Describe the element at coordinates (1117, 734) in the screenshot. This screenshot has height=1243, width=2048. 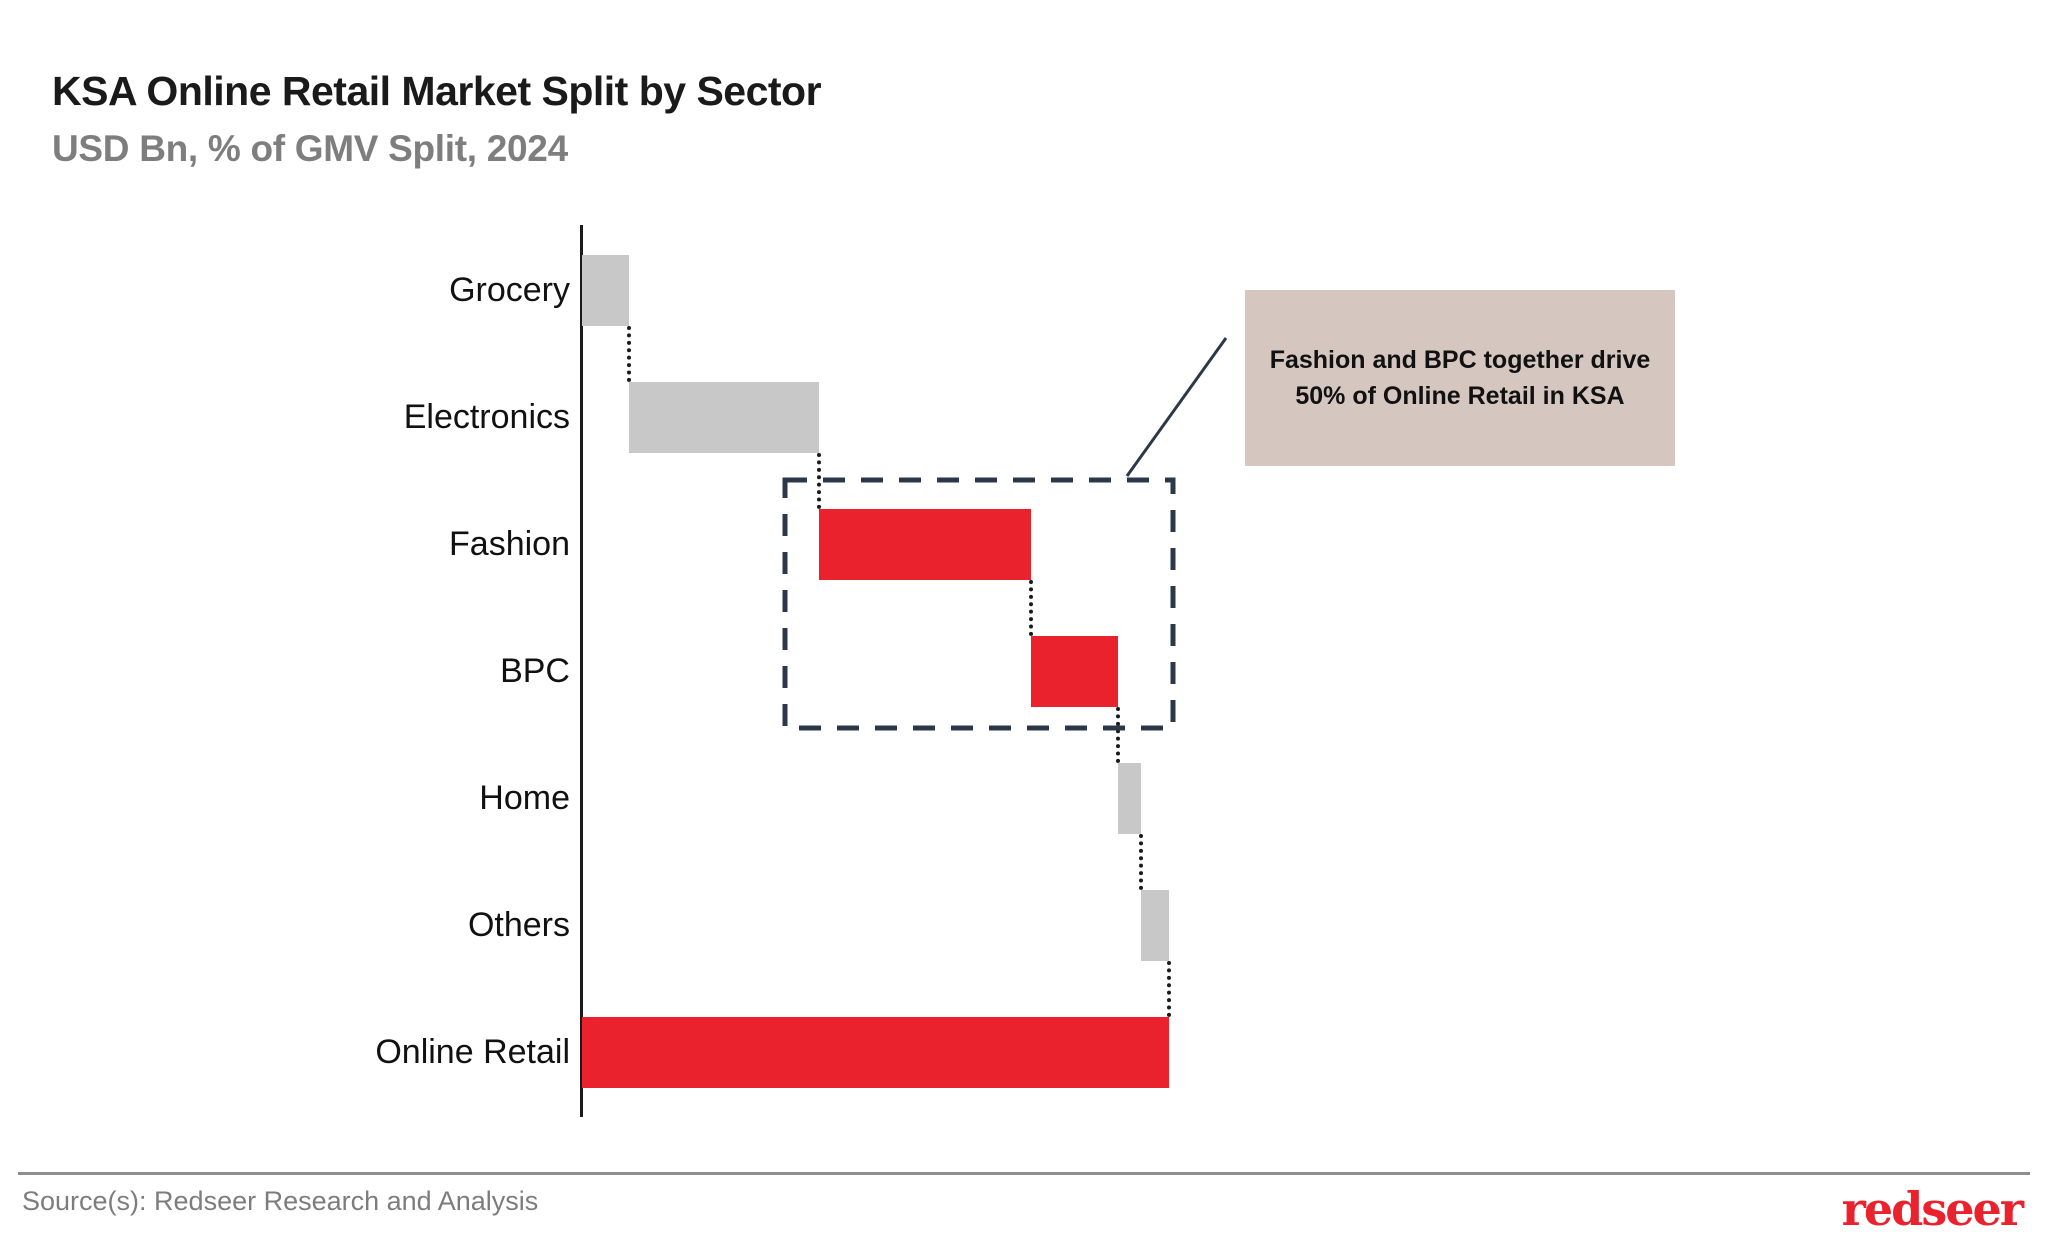
I see `connector-line-bpc` at that location.